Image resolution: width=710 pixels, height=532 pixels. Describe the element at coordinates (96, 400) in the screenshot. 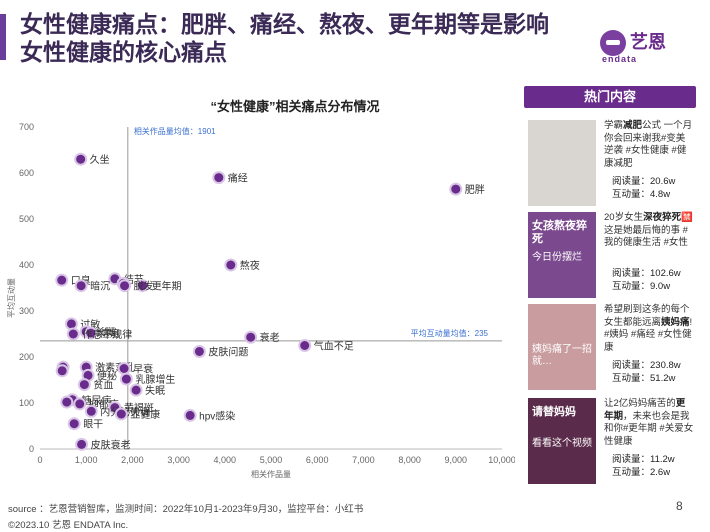

I see `data-point-label: 糖尿病` at that location.